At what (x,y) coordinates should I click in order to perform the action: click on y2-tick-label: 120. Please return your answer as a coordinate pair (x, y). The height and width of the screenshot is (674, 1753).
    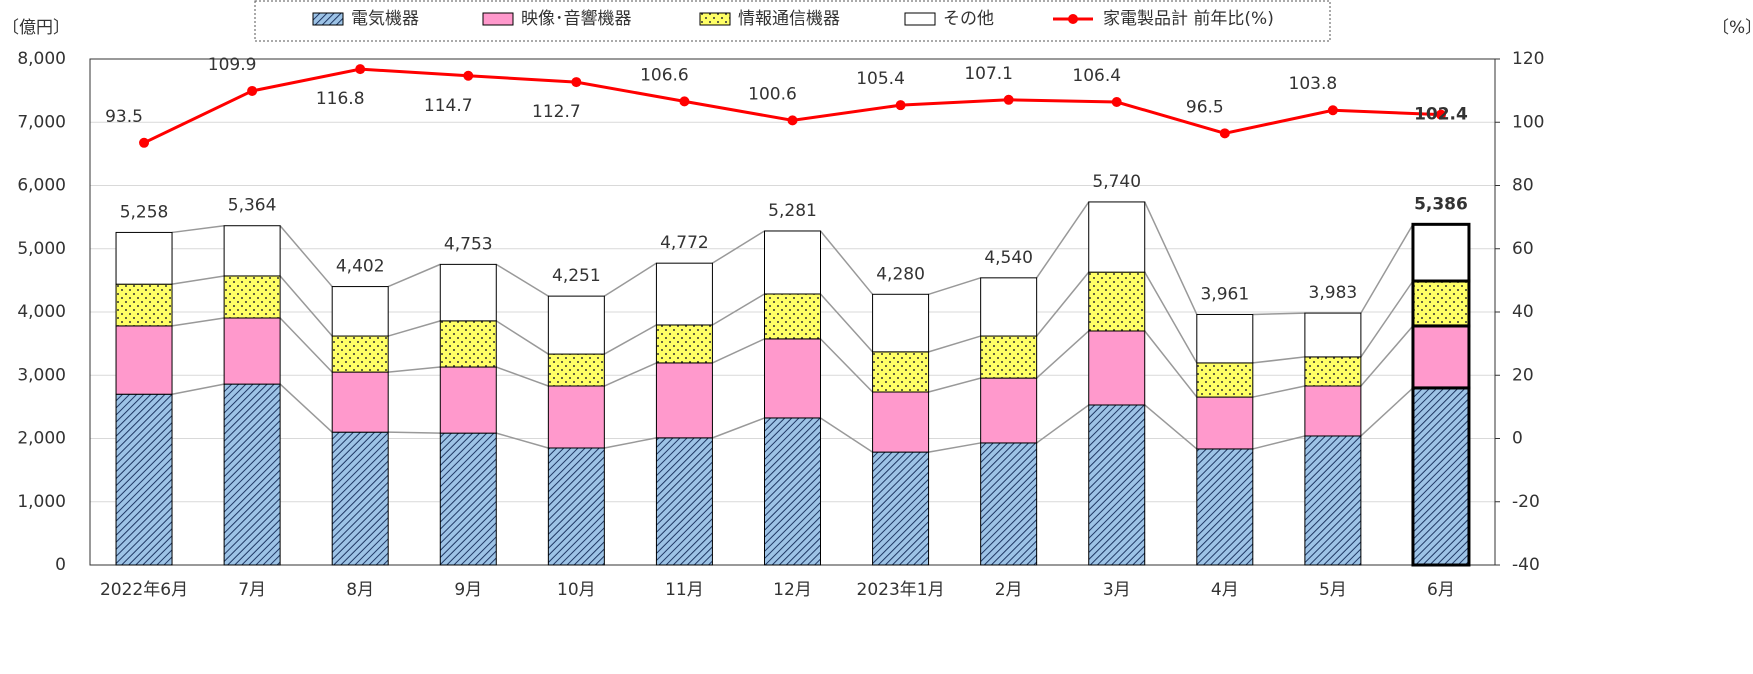
    Looking at the image, I should click on (1528, 59).